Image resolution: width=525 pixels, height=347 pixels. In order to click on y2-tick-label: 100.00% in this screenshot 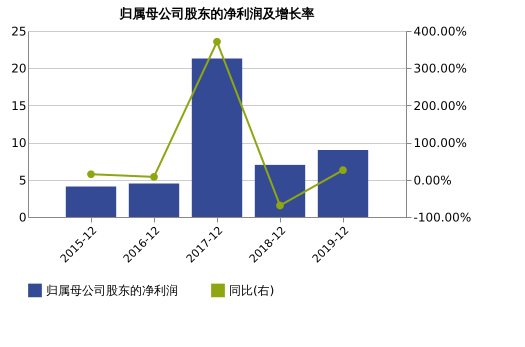, I will do `click(440, 143)`.